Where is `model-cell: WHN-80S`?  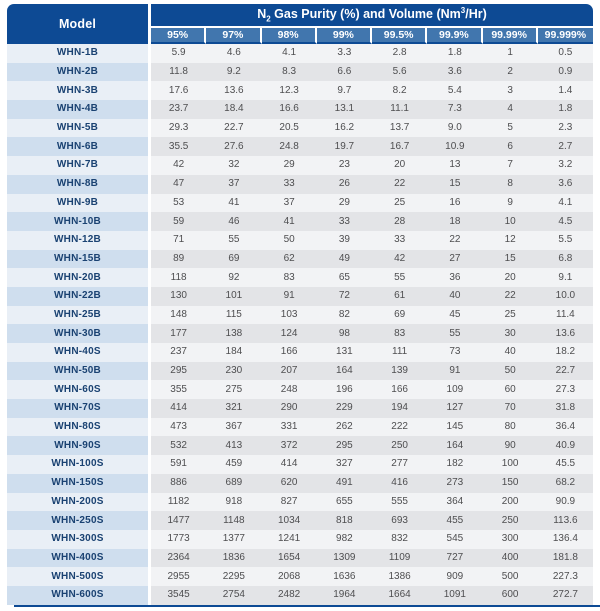
model-cell: WHN-80S is located at coordinates (79, 427).